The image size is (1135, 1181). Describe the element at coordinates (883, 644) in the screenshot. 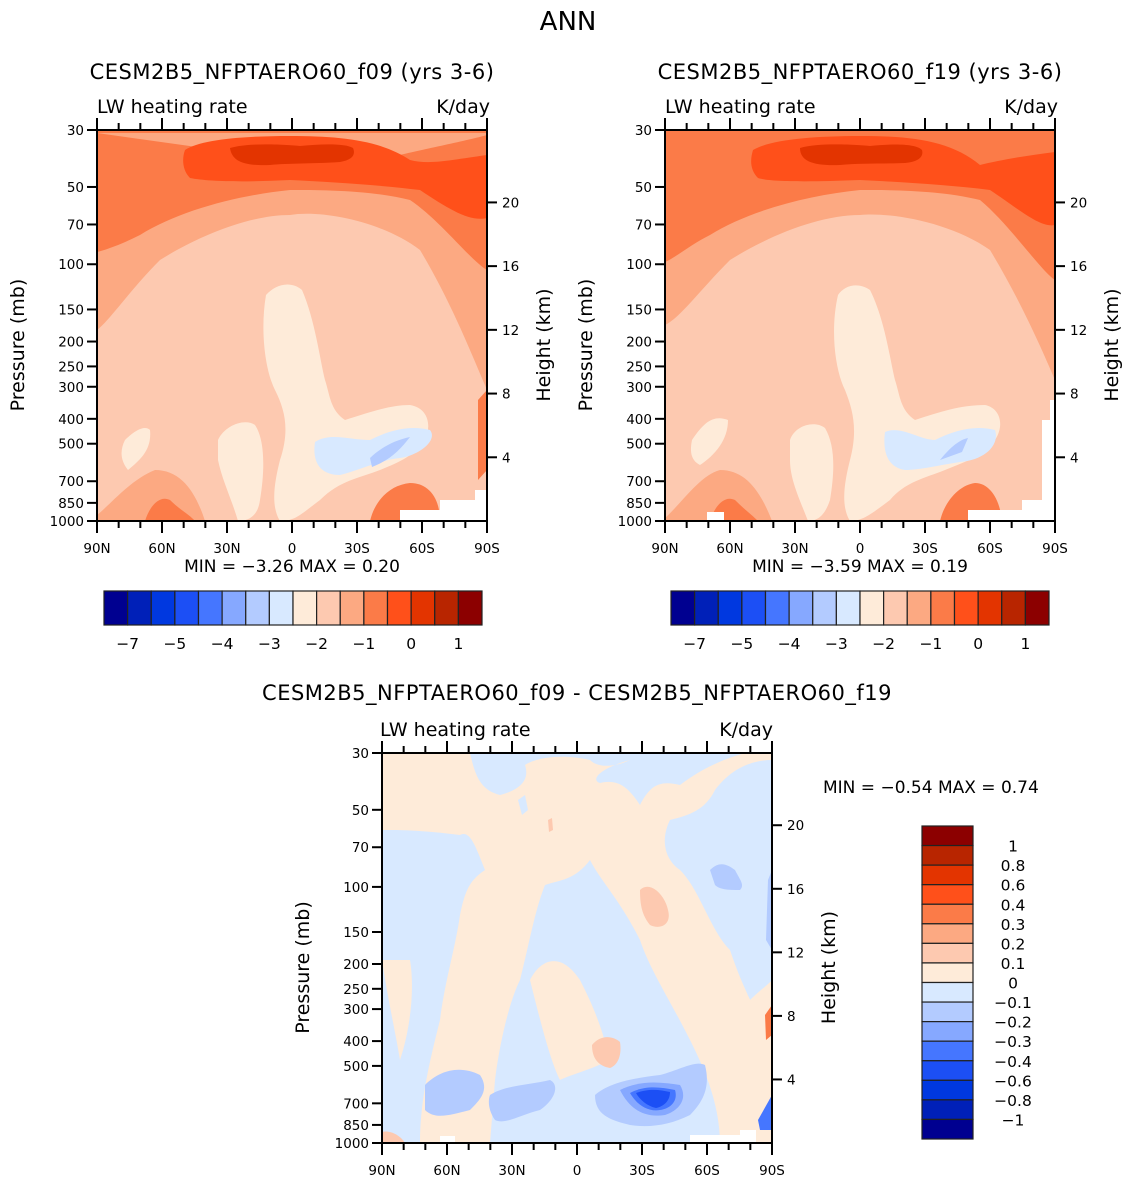

I see `colorbar-label: −2` at that location.